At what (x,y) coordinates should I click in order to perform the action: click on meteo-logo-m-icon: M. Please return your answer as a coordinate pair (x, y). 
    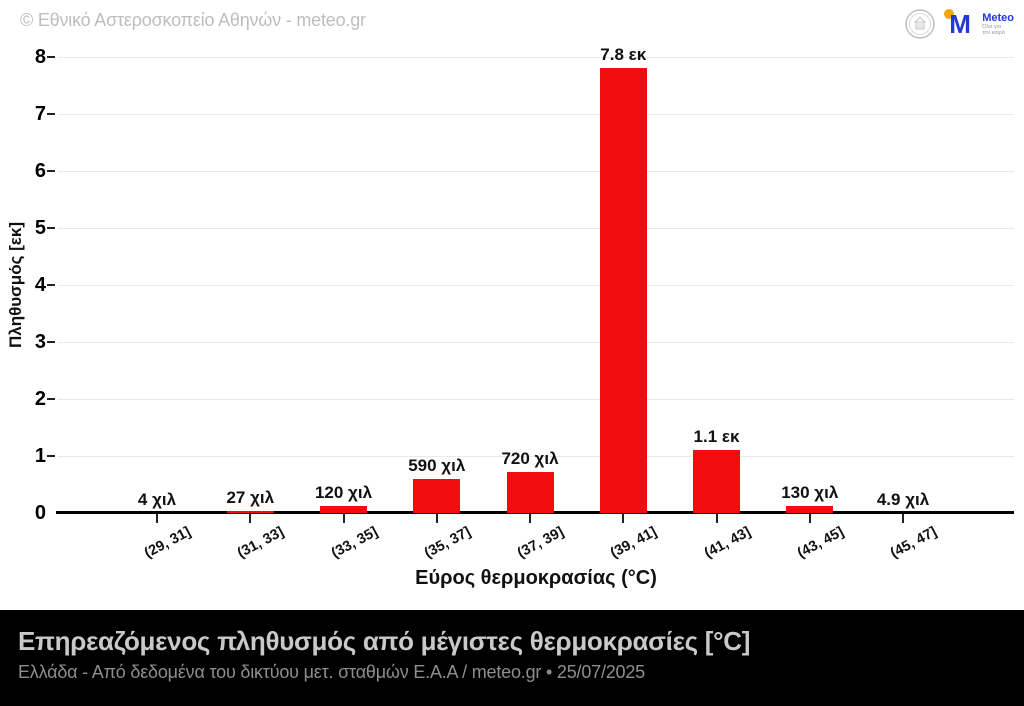
    Looking at the image, I should click on (960, 24).